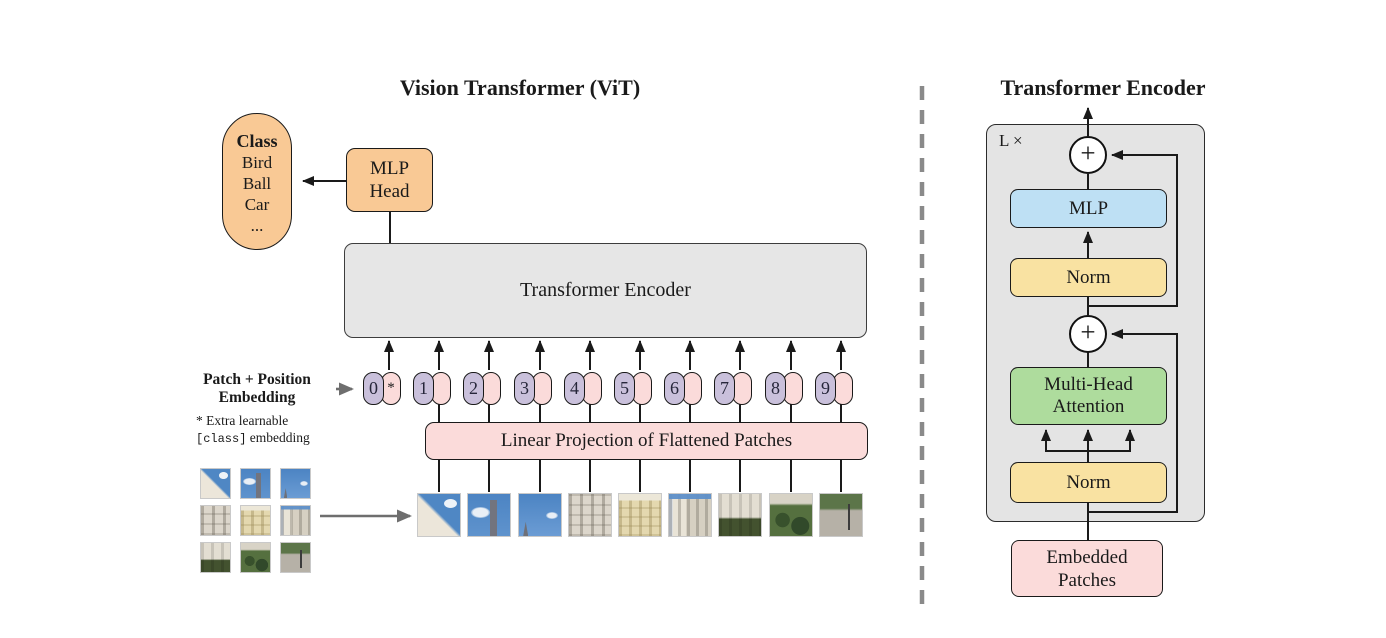 This screenshot has width=1386, height=638. What do you see at coordinates (524, 388) in the screenshot?
I see `position-token-3: 3` at bounding box center [524, 388].